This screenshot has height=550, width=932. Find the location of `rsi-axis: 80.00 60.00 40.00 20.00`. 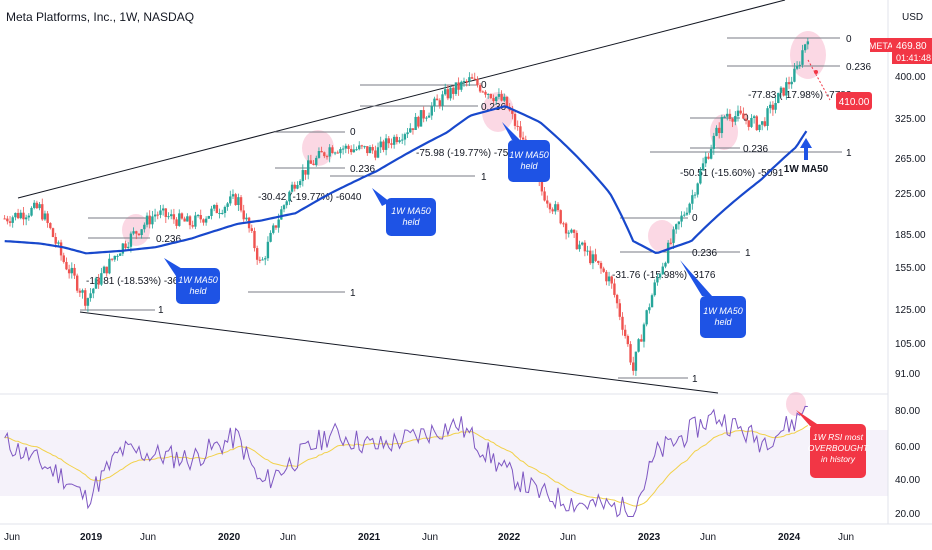

rsi-axis: 80.00 60.00 40.00 20.00 is located at coordinates (907, 463).